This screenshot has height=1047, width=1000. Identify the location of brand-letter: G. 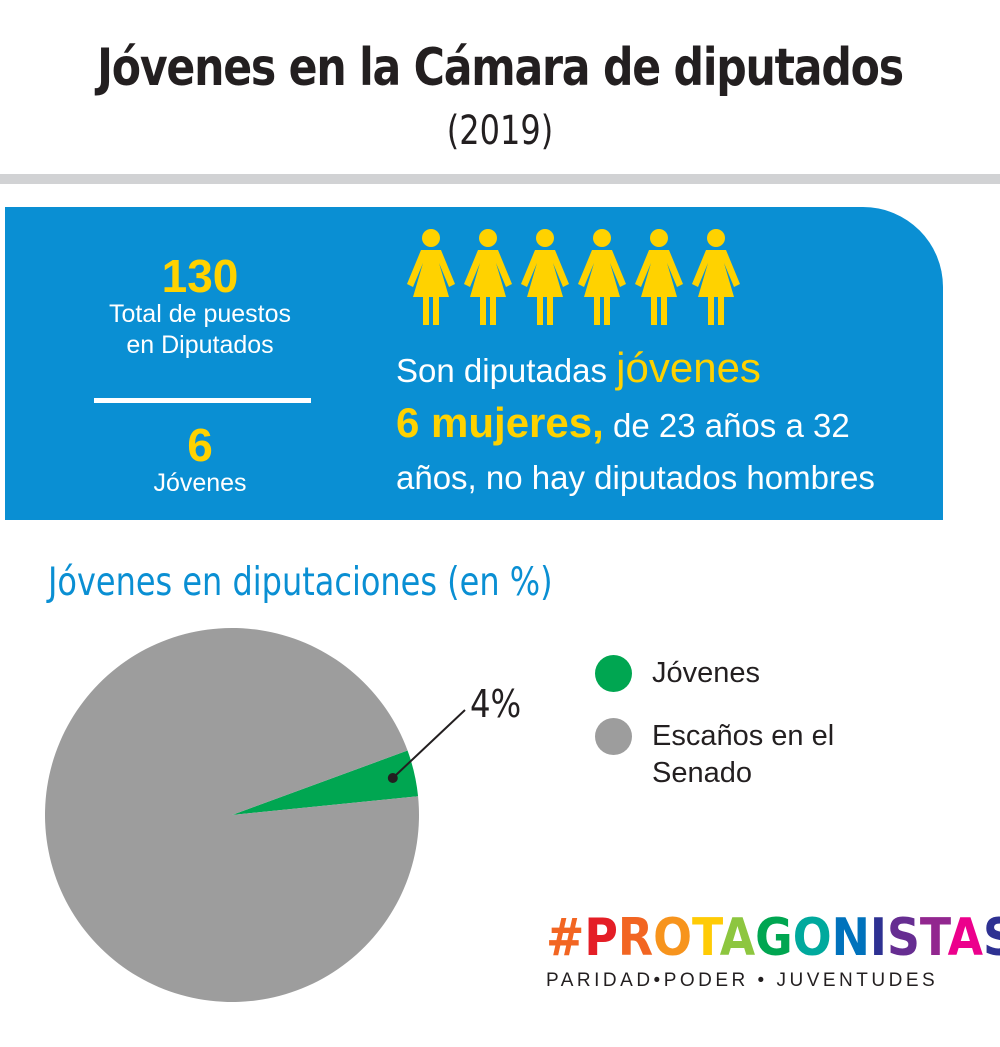
(774, 938).